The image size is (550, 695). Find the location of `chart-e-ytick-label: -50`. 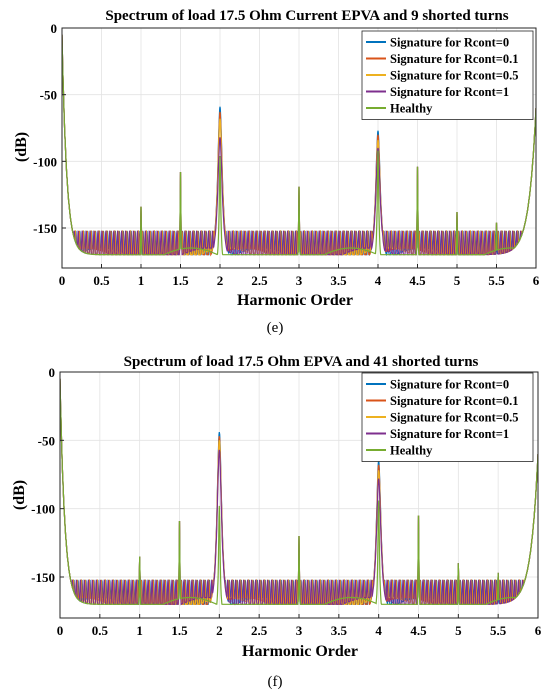

chart-e-ytick-label: -50 is located at coordinates (48, 95).